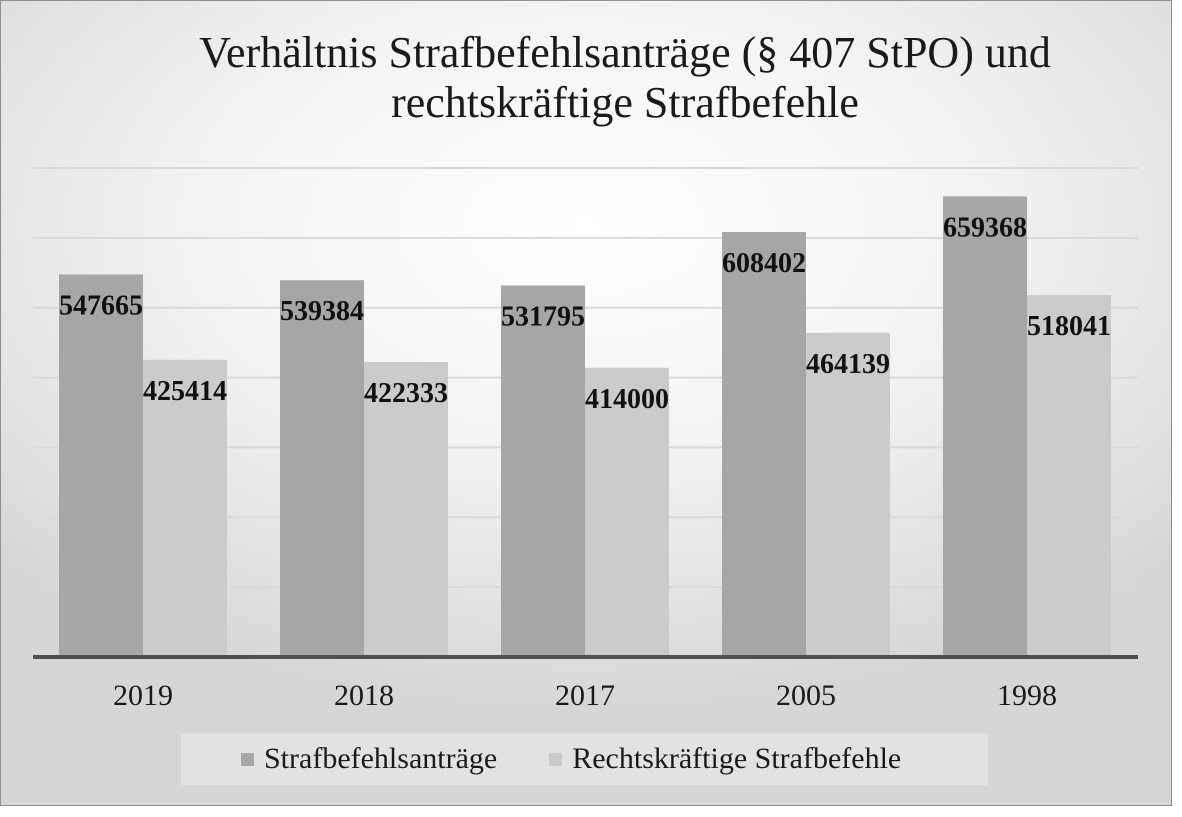 Image resolution: width=1182 pixels, height=817 pixels. Describe the element at coordinates (381, 758) in the screenshot. I see `legend-label-series-1: Strafbefehlsanträge` at that location.